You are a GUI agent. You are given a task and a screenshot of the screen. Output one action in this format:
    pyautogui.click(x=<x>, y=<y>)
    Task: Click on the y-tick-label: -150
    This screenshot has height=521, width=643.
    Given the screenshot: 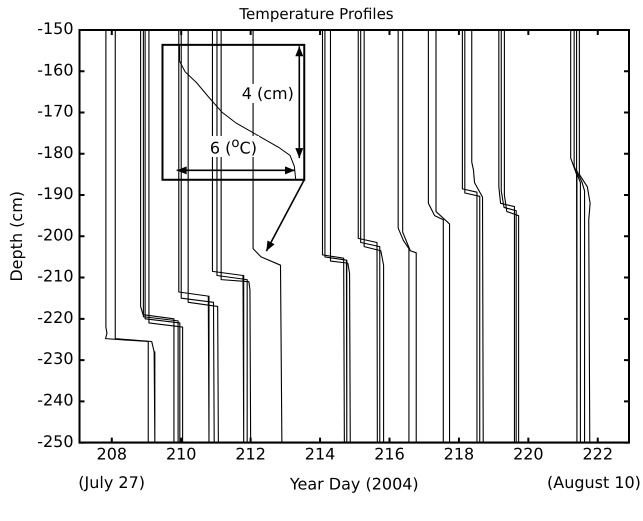 What is the action you would take?
    pyautogui.click(x=55, y=28)
    